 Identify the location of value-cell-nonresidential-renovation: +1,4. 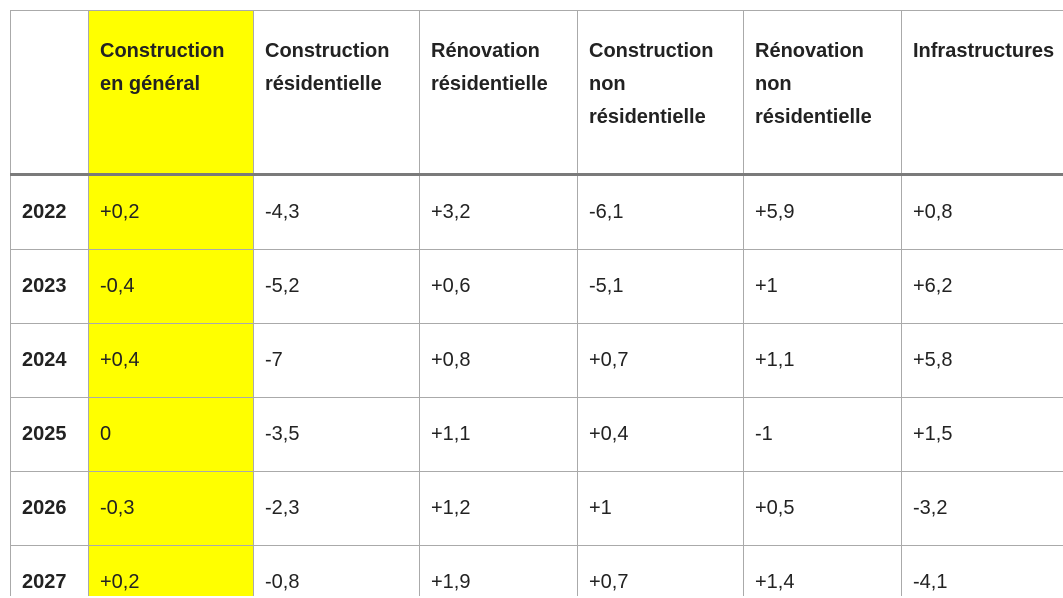
(822, 570).